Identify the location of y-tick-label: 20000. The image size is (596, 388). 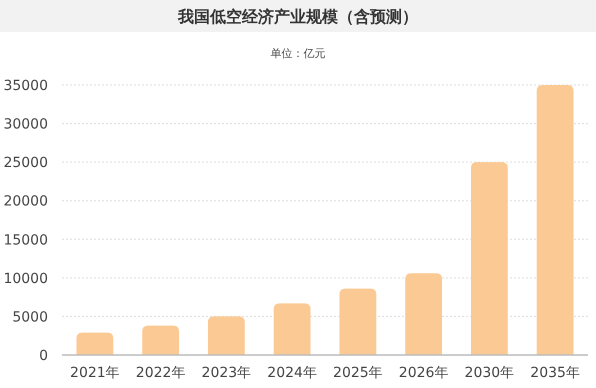
(25, 202).